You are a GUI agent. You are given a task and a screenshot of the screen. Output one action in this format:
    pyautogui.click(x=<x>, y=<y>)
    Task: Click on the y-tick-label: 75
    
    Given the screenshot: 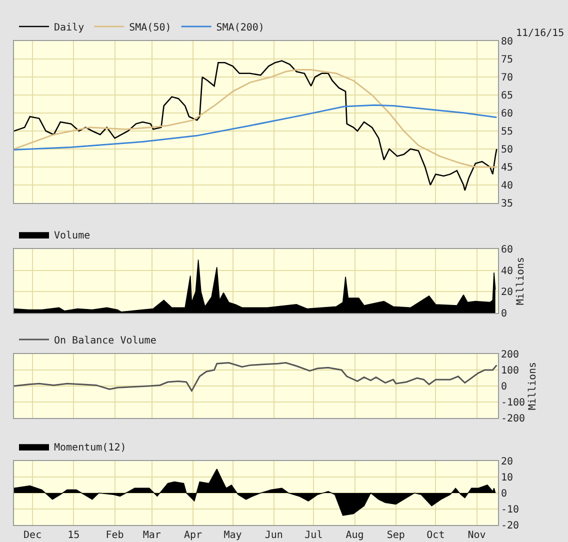 What is the action you would take?
    pyautogui.click(x=507, y=60)
    